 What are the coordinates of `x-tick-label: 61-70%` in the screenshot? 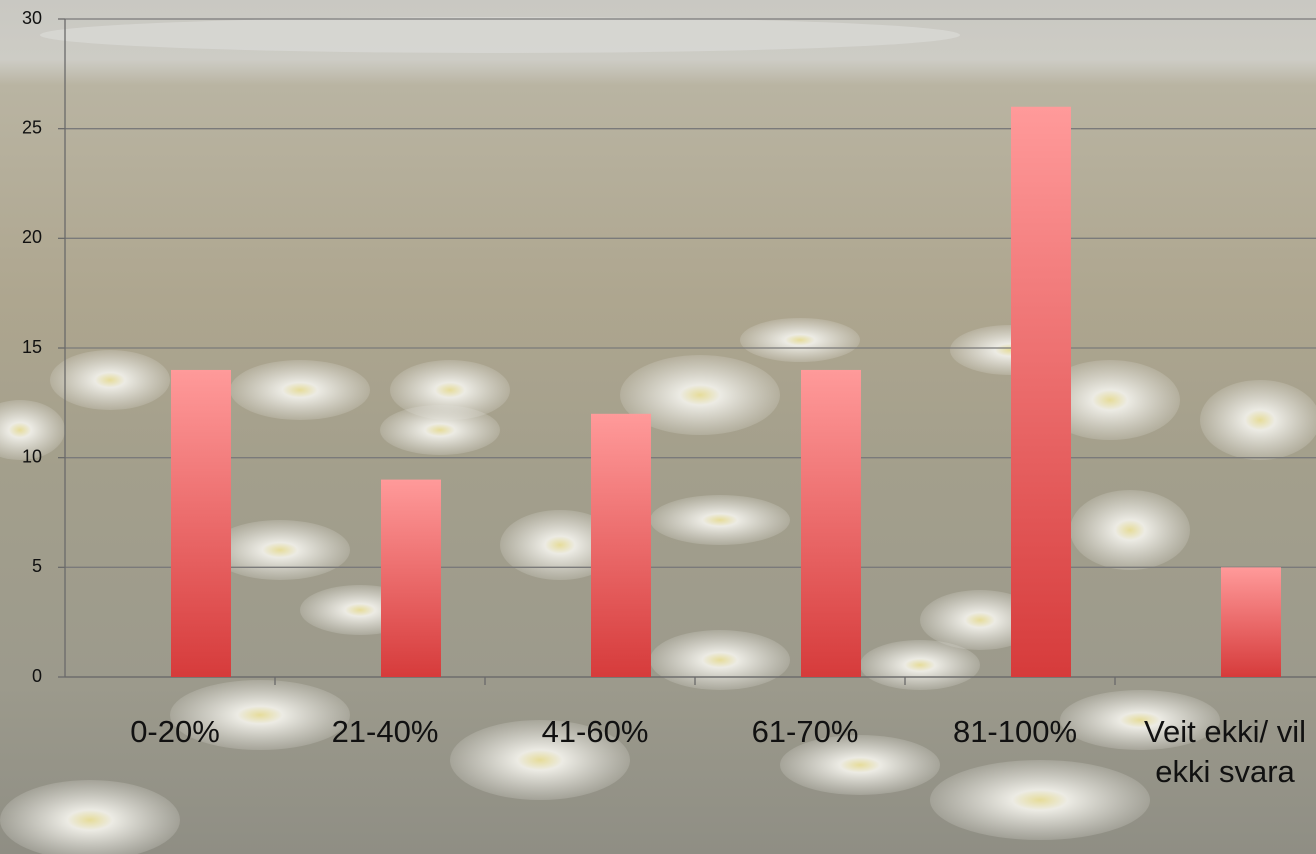 It's located at (805, 731).